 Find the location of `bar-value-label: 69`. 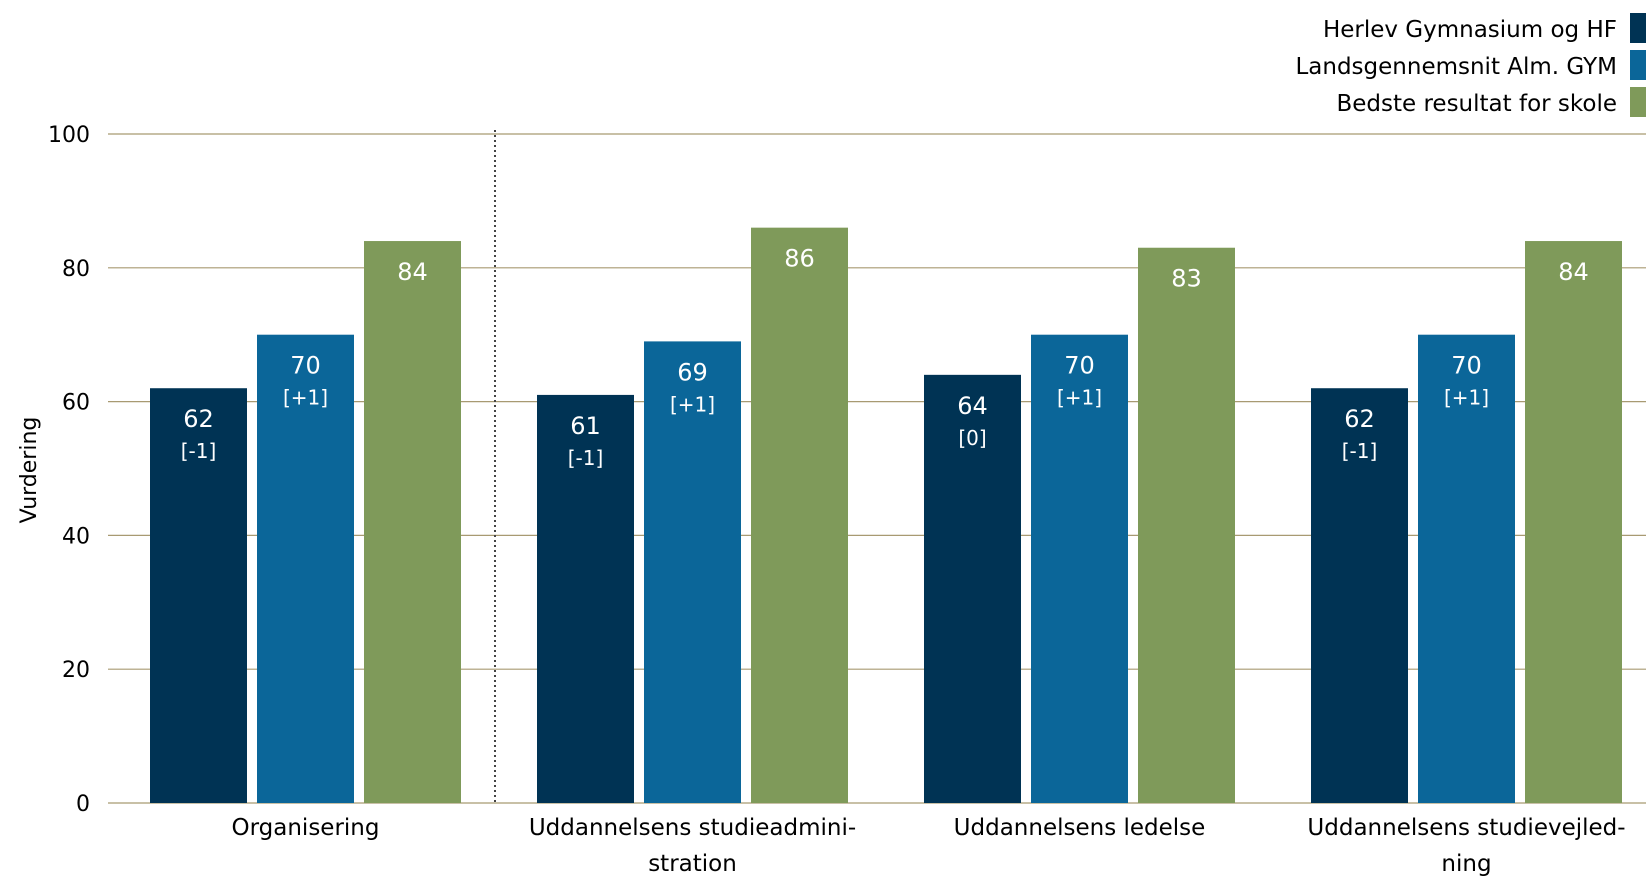

bar-value-label: 69 is located at coordinates (692, 372).